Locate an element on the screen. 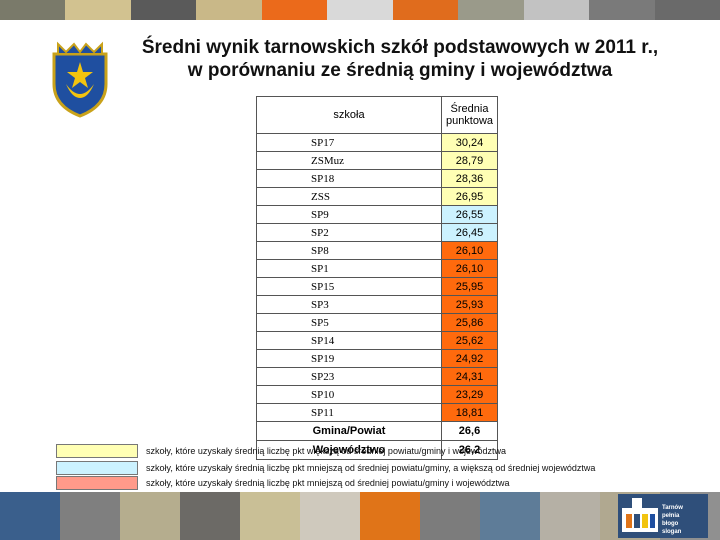 This screenshot has height=540, width=720. table-header-row: szkoła Średnia punktowa is located at coordinates (377, 115).